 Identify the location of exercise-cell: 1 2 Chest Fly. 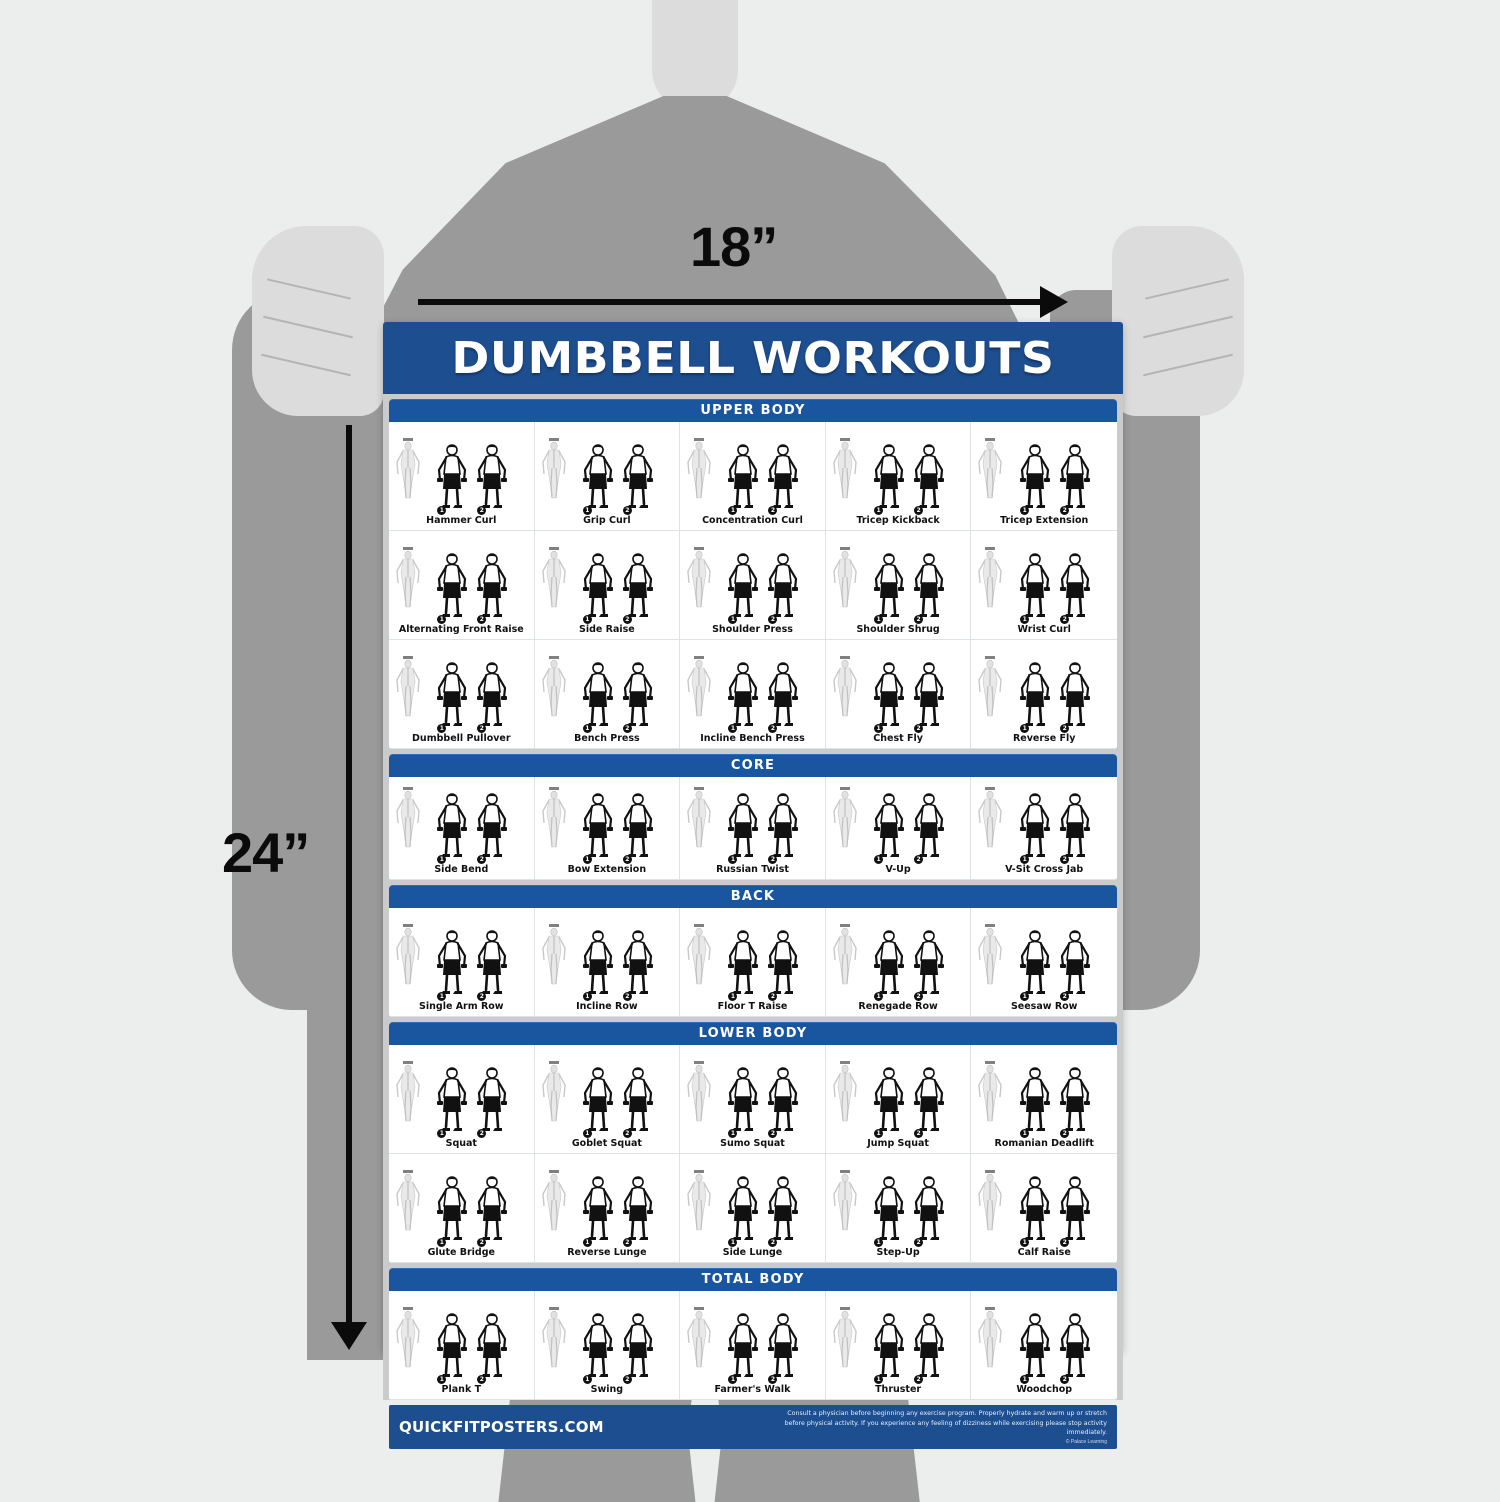
(898, 694).